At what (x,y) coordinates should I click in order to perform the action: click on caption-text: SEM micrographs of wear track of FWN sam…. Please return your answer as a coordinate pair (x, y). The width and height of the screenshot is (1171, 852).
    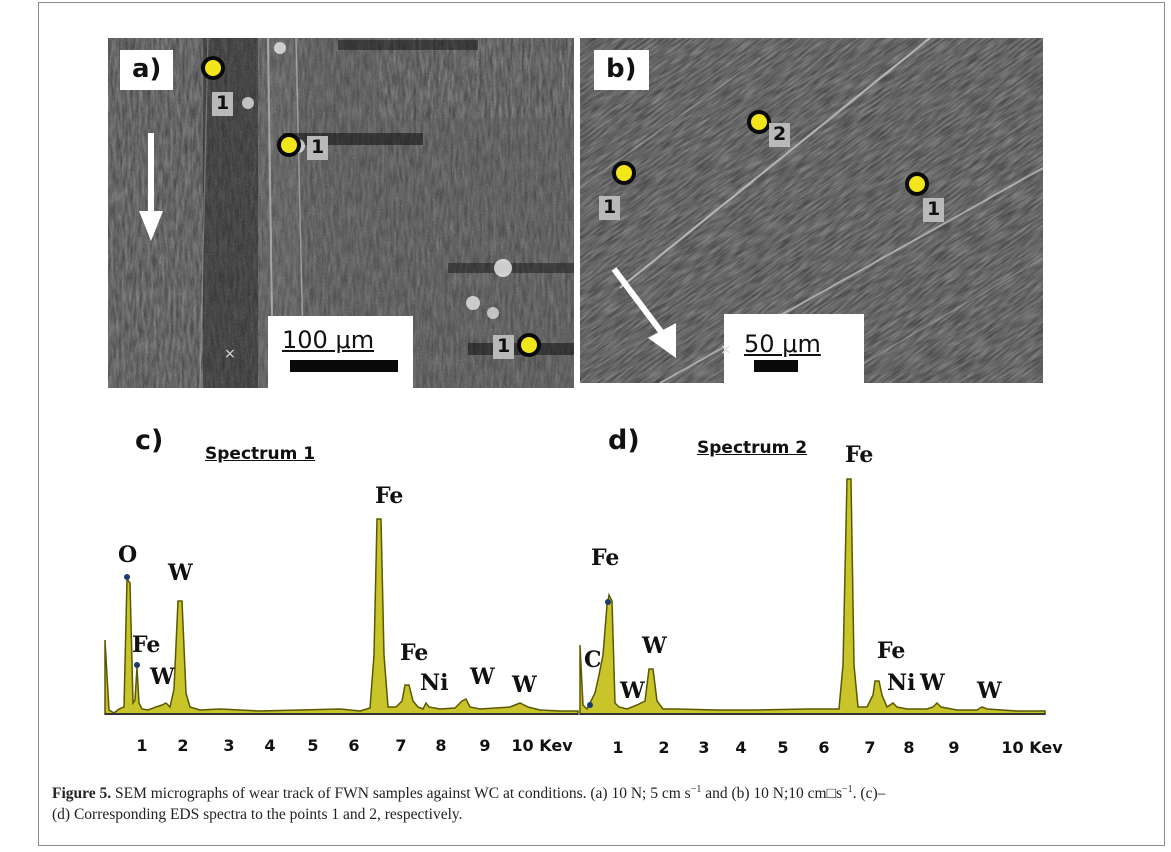
    Looking at the image, I should click on (401, 794).